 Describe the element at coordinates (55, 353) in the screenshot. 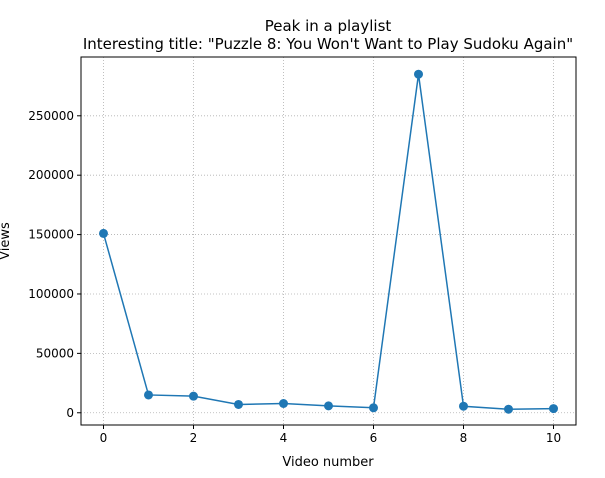

I see `y-tick-label: 50000` at that location.